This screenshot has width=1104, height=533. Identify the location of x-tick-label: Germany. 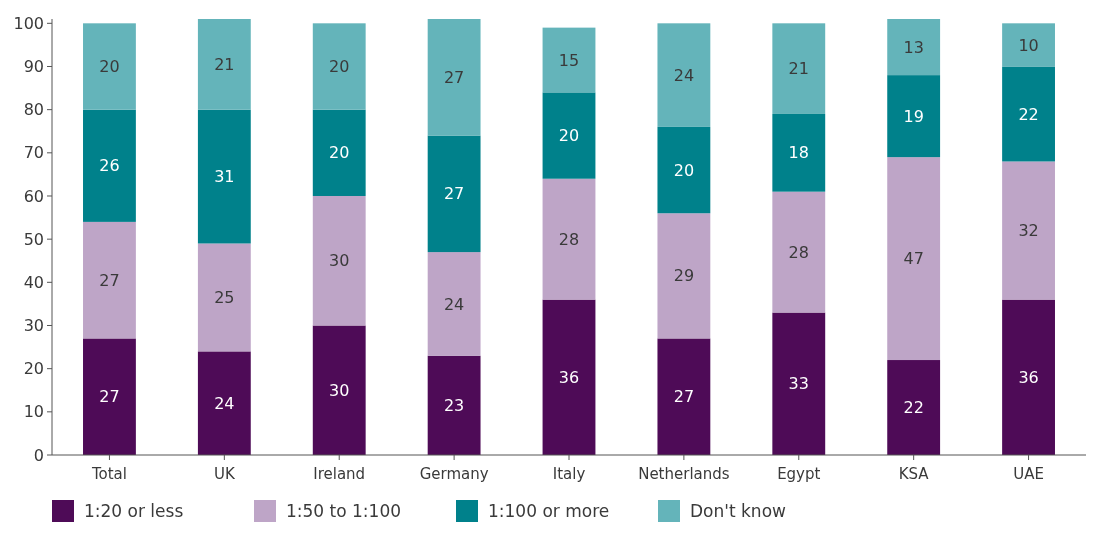
(454, 474).